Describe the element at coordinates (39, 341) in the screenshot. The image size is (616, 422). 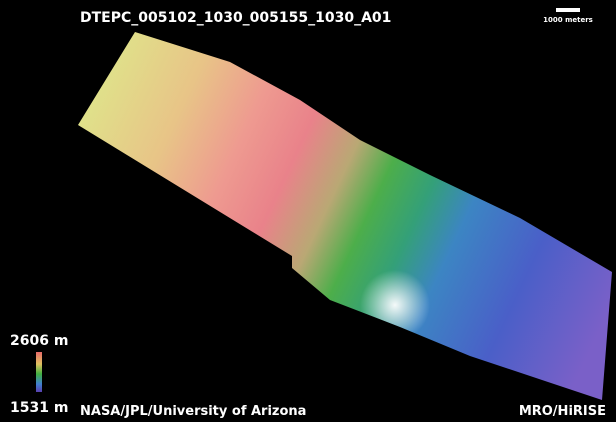
I see `legend-max: 2606 m` at that location.